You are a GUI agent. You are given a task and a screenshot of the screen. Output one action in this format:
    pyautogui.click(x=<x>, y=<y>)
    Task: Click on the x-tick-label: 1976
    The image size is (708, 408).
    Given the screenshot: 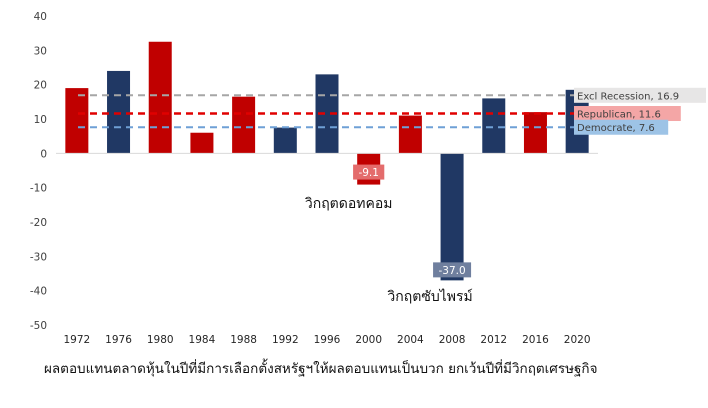 What is the action you would take?
    pyautogui.click(x=118, y=340)
    